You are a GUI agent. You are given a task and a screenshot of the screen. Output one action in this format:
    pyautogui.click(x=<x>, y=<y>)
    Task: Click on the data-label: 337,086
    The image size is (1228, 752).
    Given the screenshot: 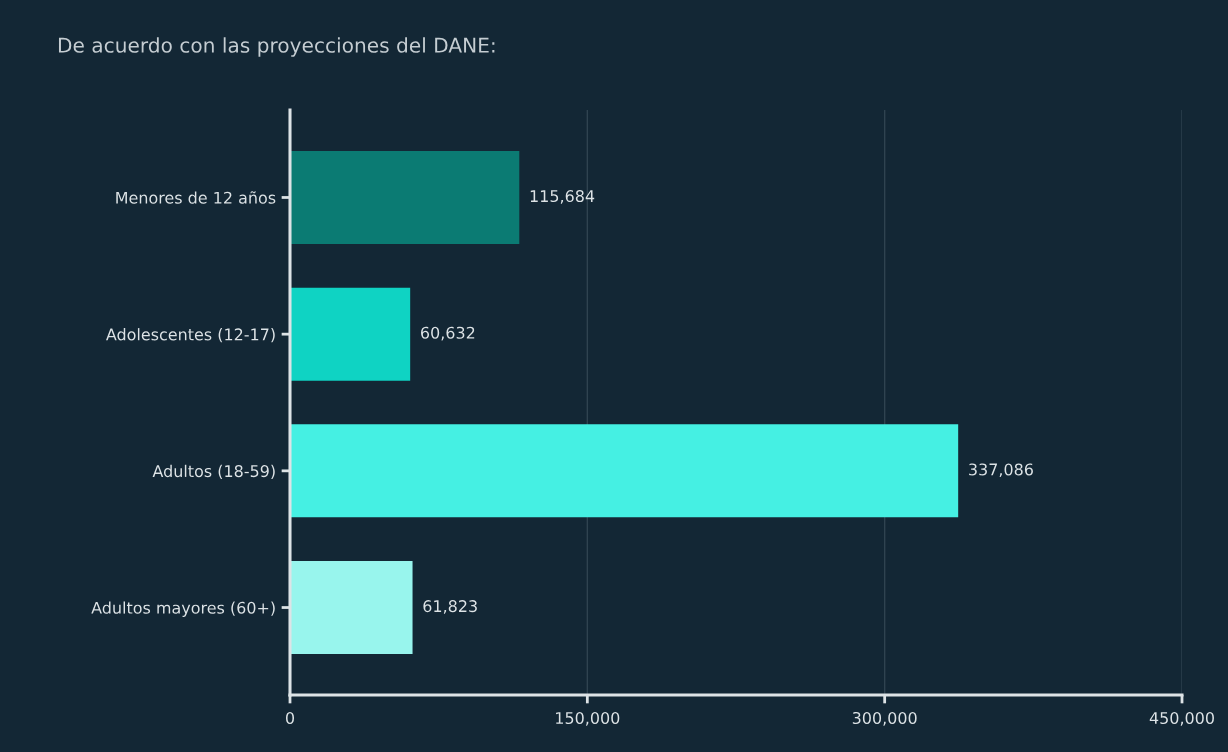 What is the action you would take?
    pyautogui.click(x=1001, y=470)
    